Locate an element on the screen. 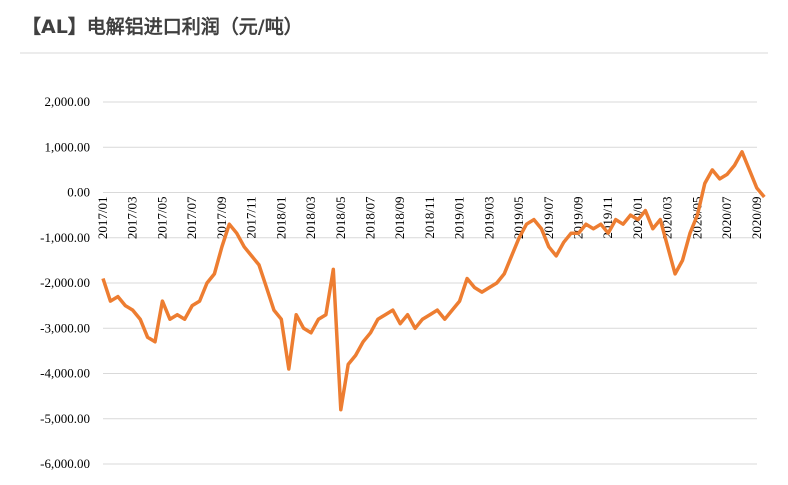  x-tick-label: 2017/09 is located at coordinates (221, 218).